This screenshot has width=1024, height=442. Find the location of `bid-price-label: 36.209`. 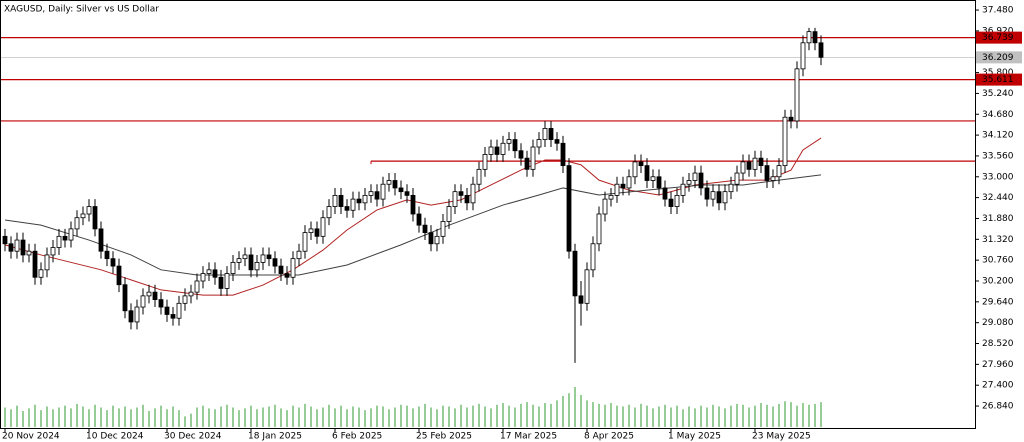

bid-price-label: 36.209 is located at coordinates (998, 58).